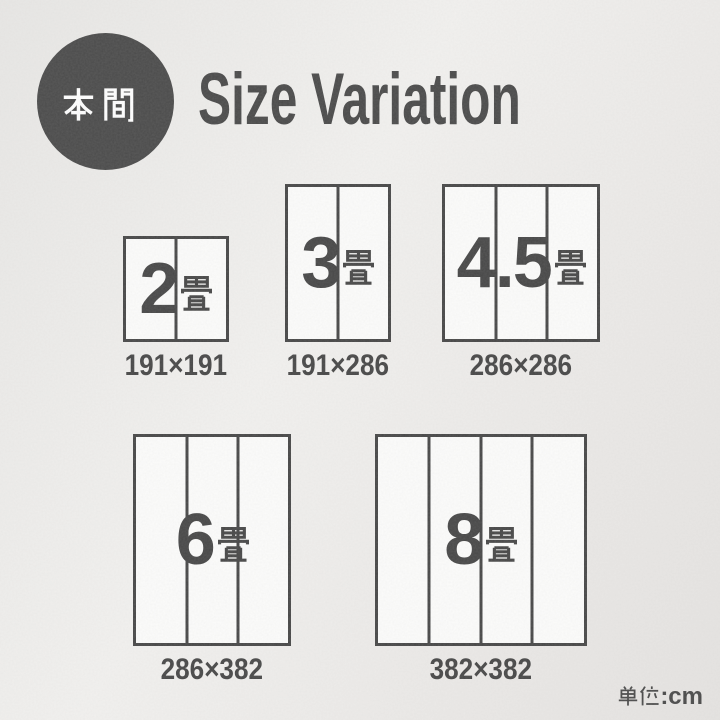 This screenshot has width=720, height=720. What do you see at coordinates (521, 366) in the screenshot?
I see `dimensions-label: 286×286` at bounding box center [521, 366].